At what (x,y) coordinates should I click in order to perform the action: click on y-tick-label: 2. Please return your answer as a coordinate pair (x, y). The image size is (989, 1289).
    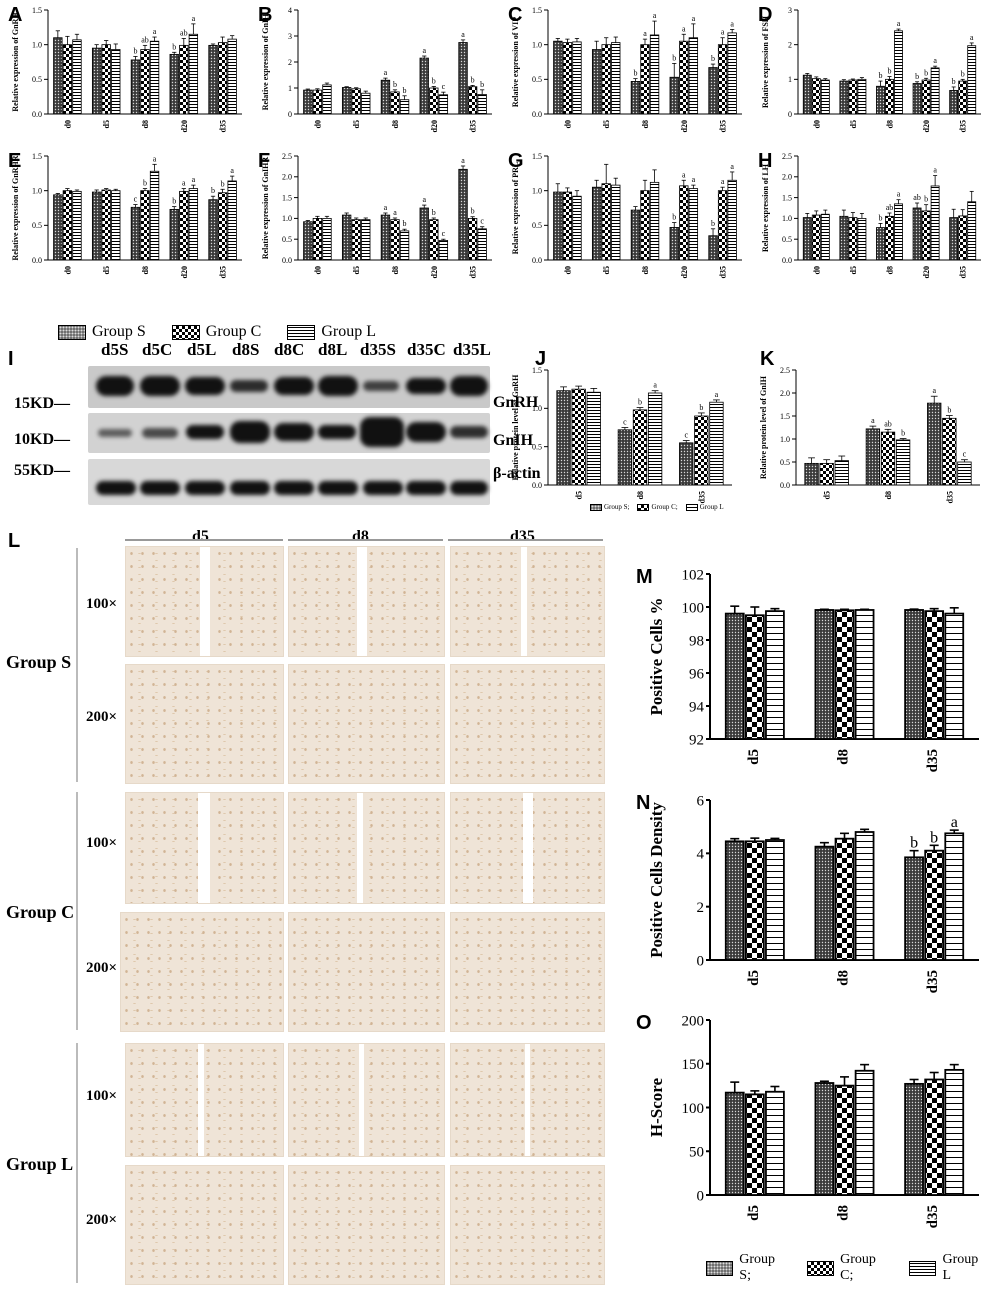
    Looking at the image, I should click on (701, 908).